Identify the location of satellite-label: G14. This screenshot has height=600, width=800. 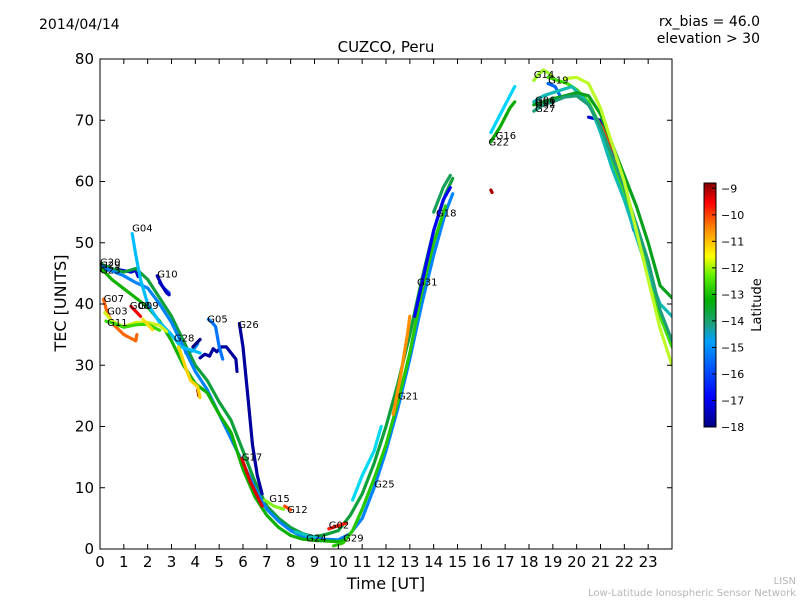
(544, 75).